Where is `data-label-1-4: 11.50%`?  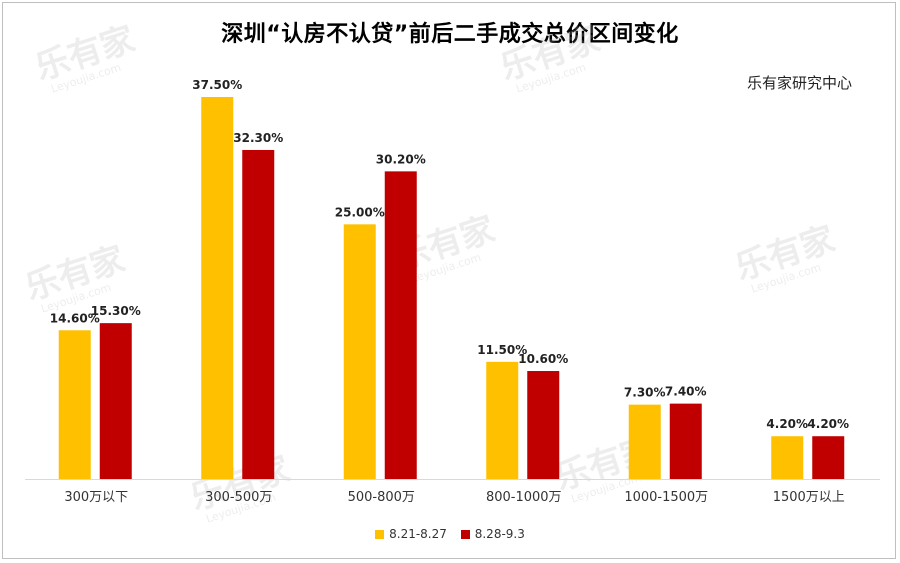
data-label-1-4: 11.50% is located at coordinates (502, 350).